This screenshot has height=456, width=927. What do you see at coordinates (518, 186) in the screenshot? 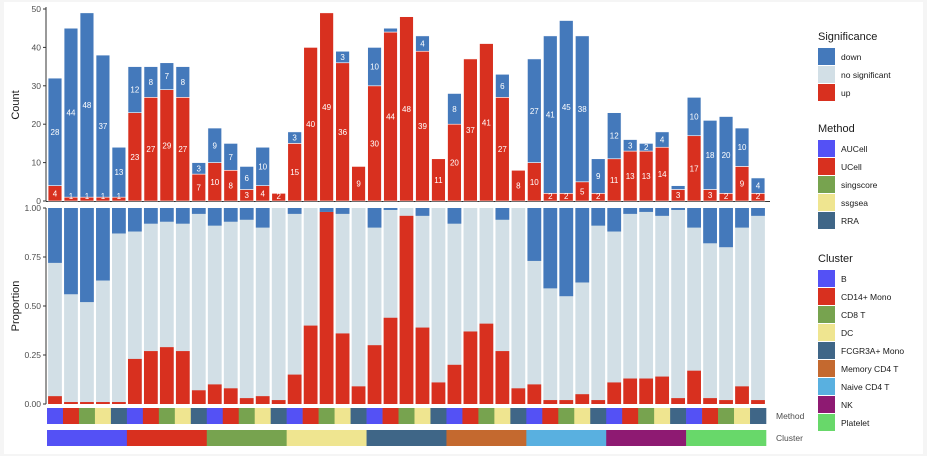
I see `count-bar-up-label: 8` at bounding box center [518, 186].